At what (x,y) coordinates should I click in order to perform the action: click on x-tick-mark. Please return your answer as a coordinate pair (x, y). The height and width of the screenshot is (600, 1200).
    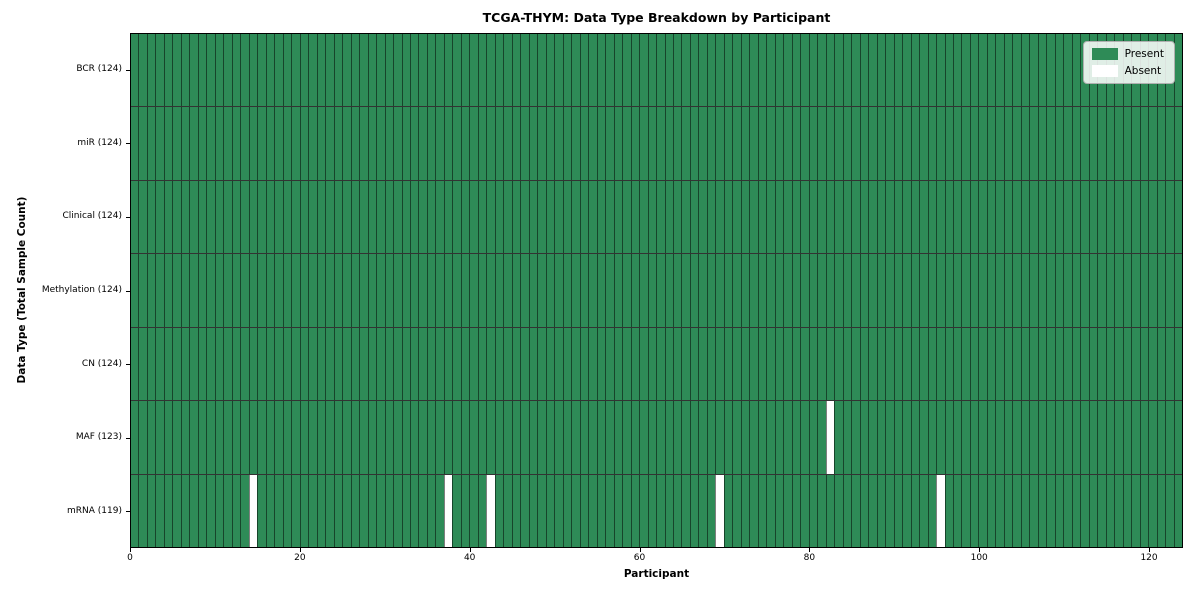
    Looking at the image, I should click on (810, 550).